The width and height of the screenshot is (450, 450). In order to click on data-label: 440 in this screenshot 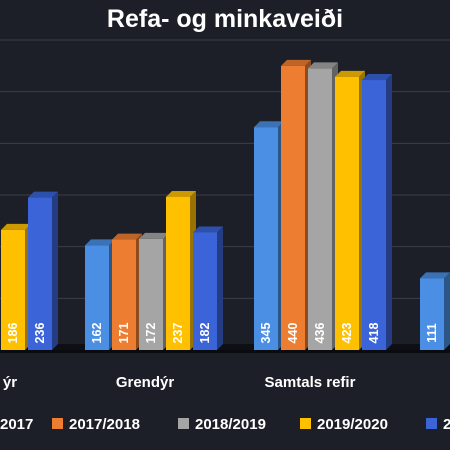, I will do `click(293, 333)`.